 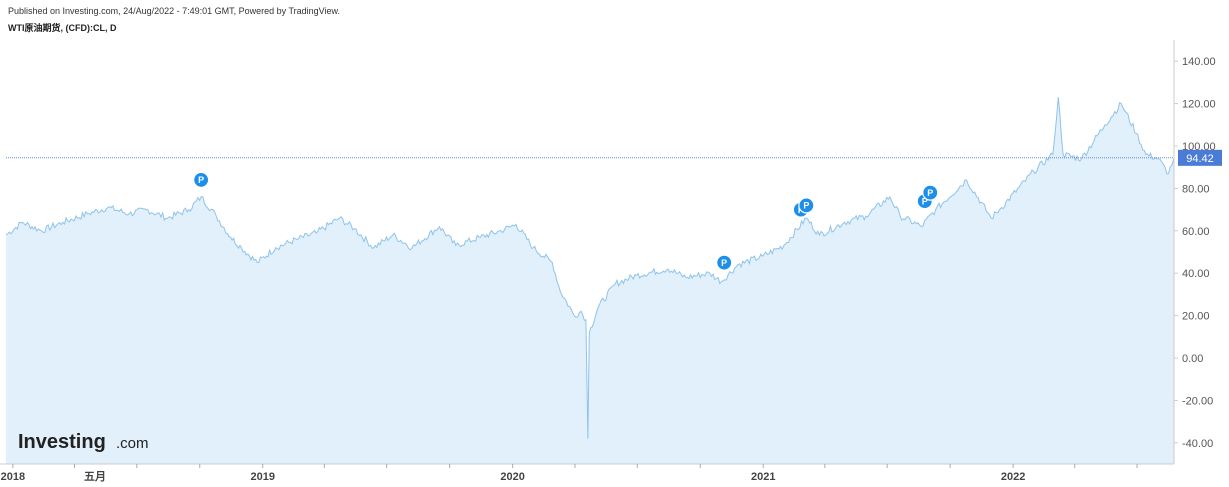 I want to click on x-tick-label: 2018, so click(x=13, y=477).